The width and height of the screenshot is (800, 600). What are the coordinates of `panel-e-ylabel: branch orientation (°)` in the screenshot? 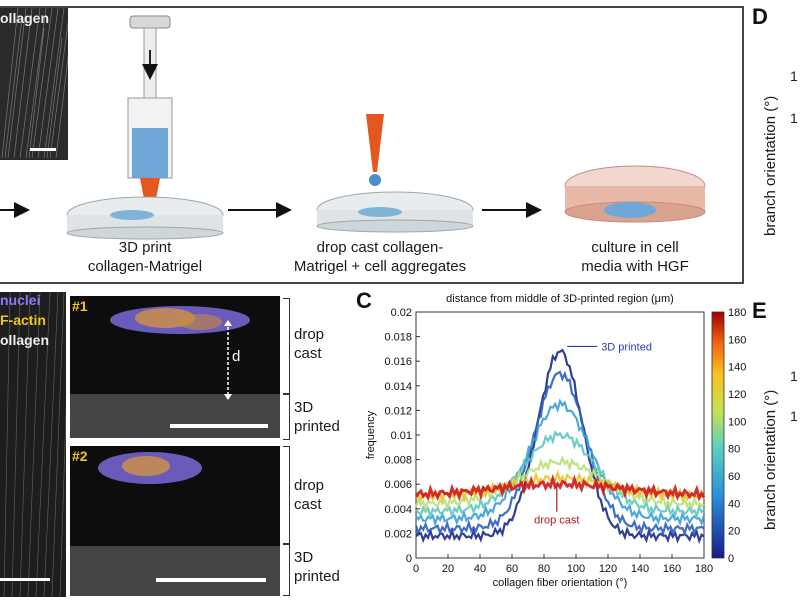 It's located at (770, 459).